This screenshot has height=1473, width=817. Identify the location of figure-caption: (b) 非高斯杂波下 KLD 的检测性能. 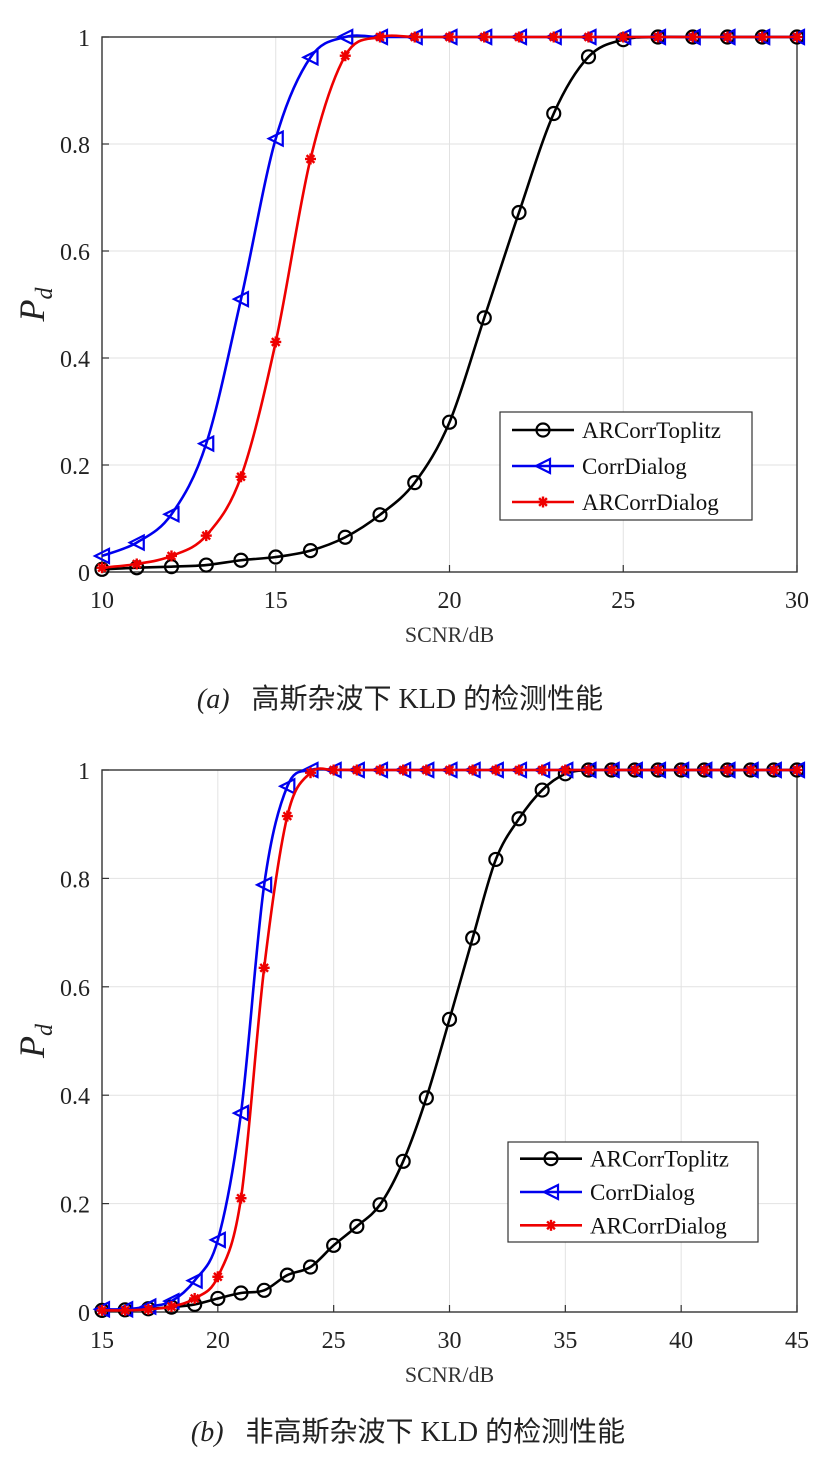
(408, 1432).